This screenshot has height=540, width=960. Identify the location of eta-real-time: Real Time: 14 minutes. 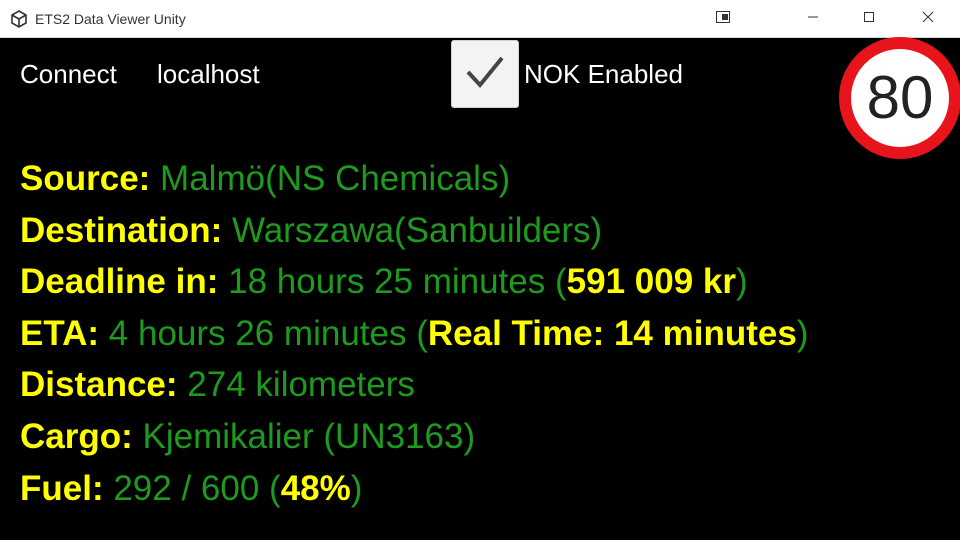
(612, 333).